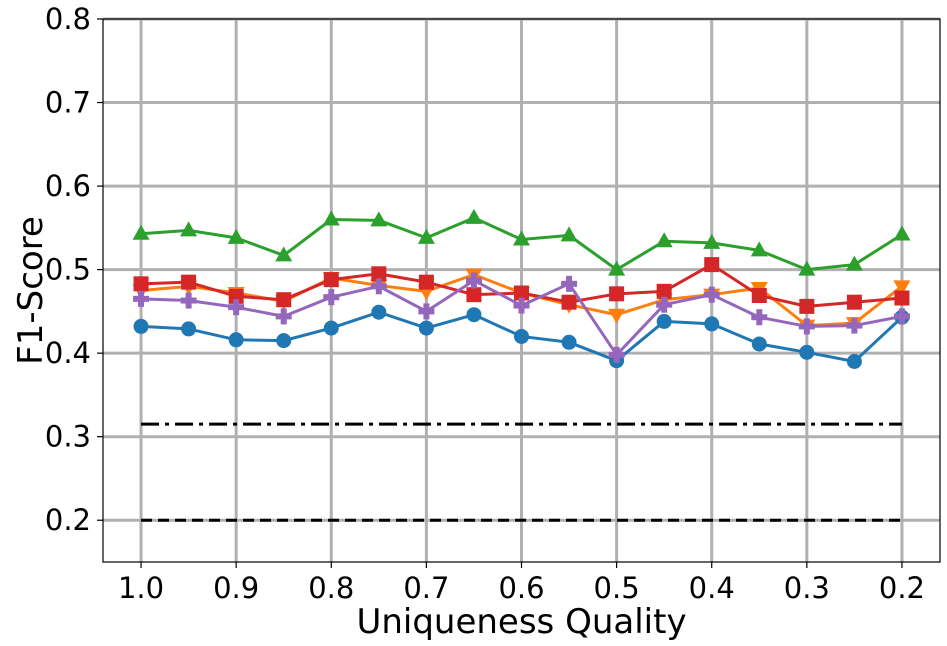 The image size is (947, 646). What do you see at coordinates (426, 588) in the screenshot?
I see `x-tick-label: 0.7` at bounding box center [426, 588].